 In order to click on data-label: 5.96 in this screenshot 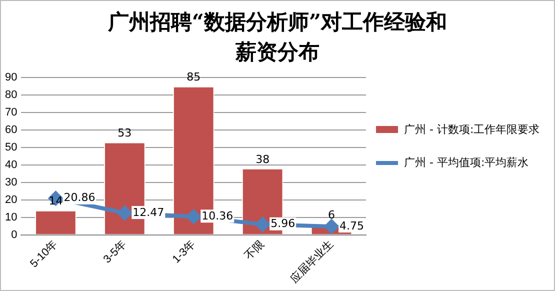, I will do `click(283, 223)`.